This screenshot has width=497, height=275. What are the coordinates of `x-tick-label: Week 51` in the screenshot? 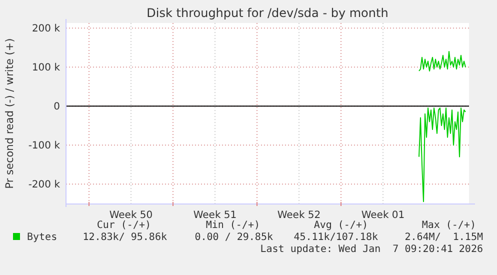 It's located at (215, 215).